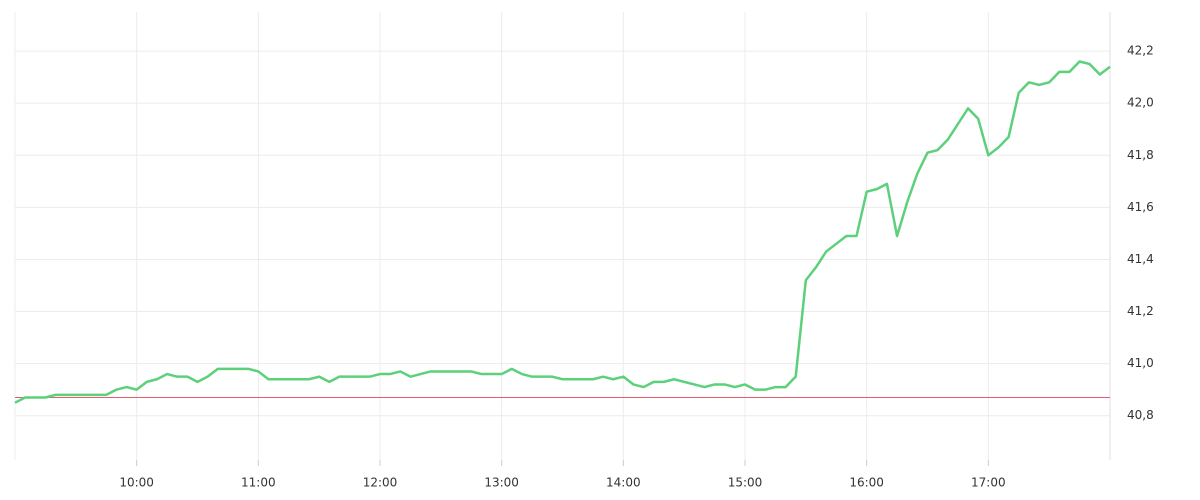 This screenshot has height=500, width=1200. What do you see at coordinates (1140, 311) in the screenshot?
I see `y-tick-label: 41,2` at bounding box center [1140, 311].